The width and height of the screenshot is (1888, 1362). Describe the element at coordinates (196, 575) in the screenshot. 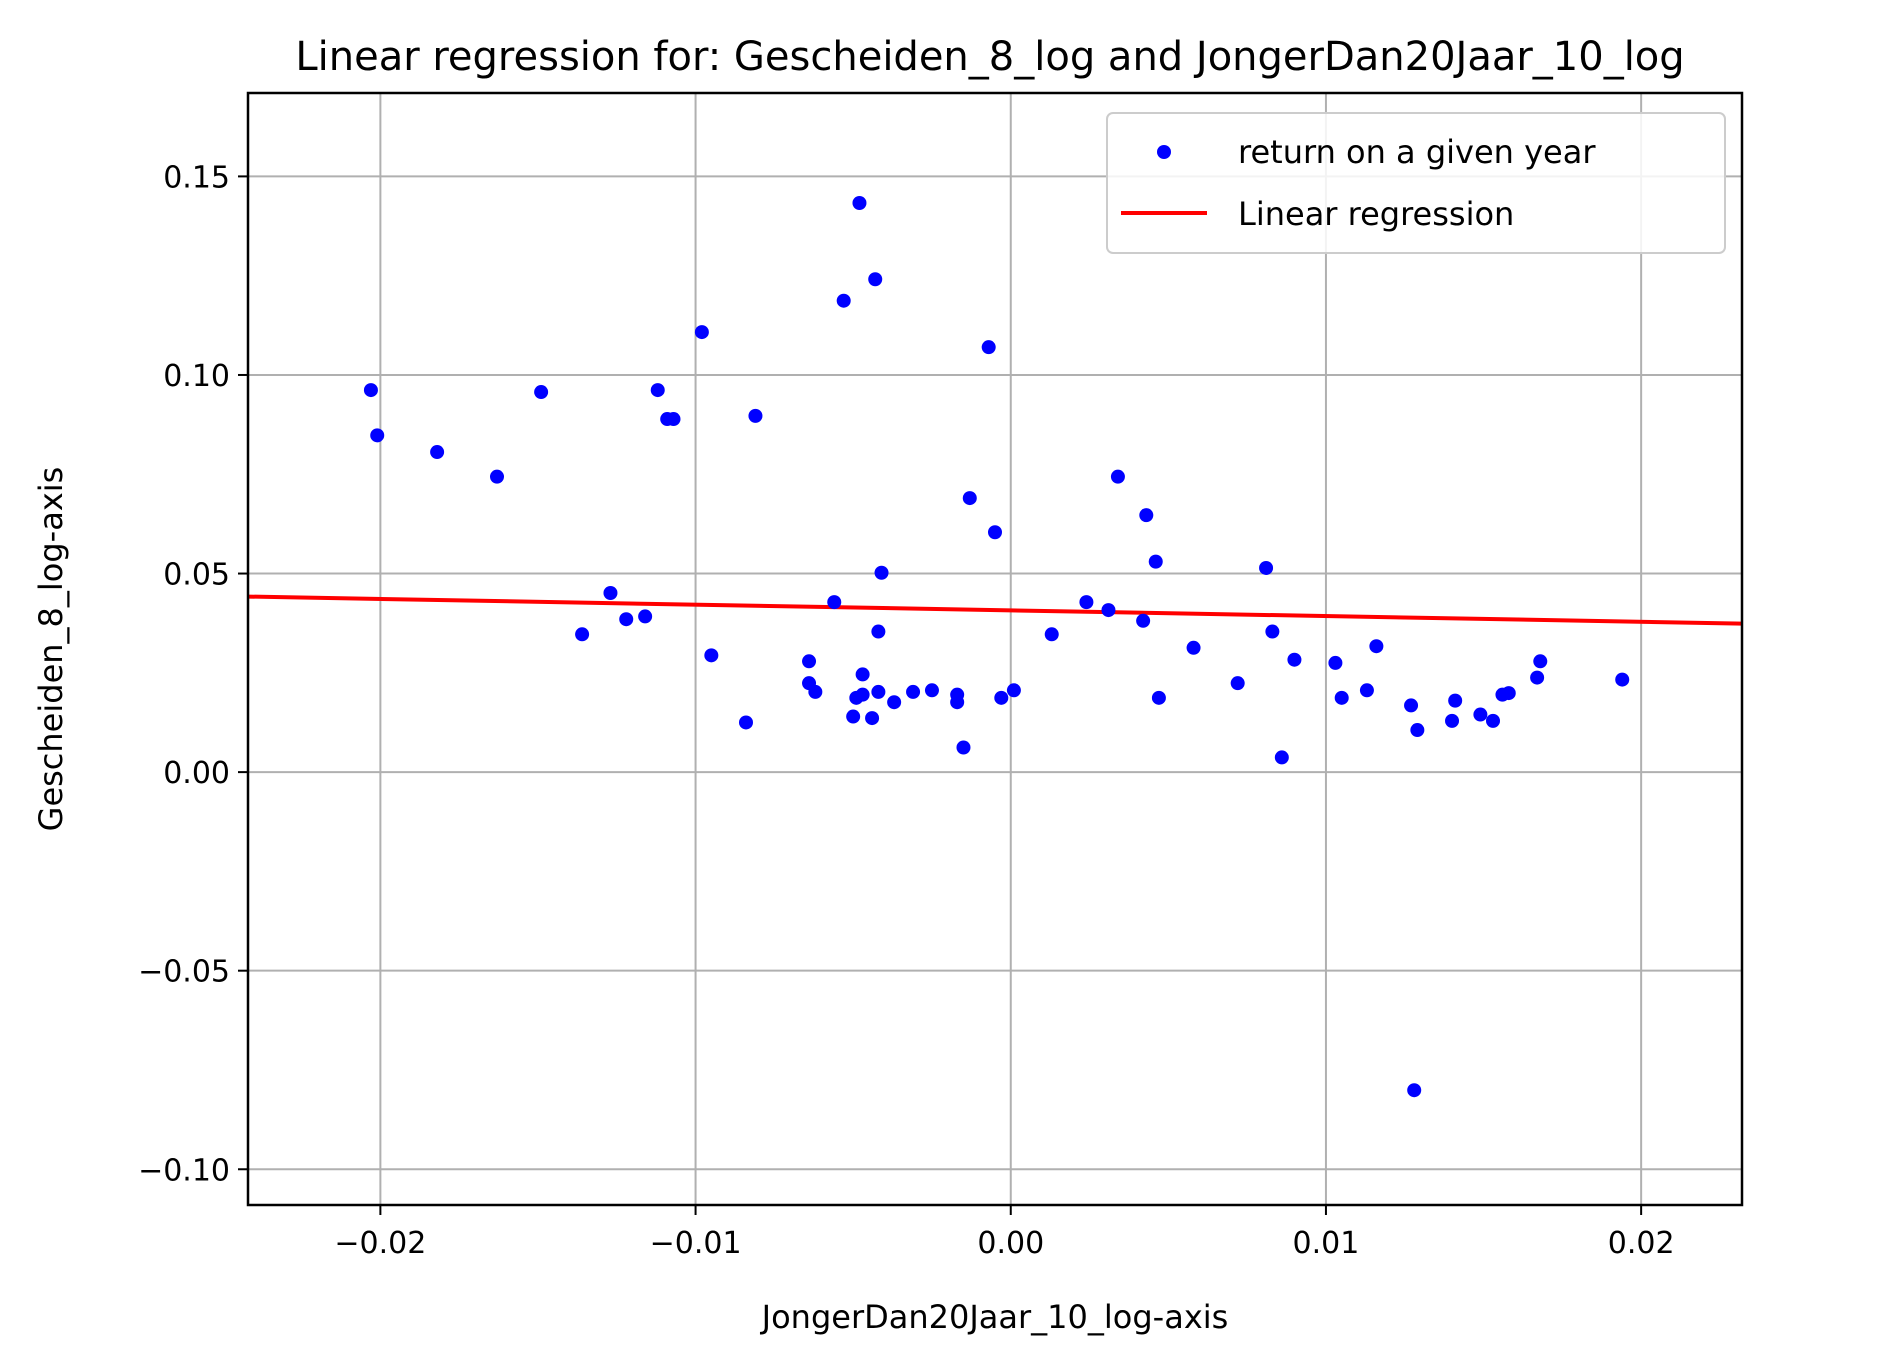

I see `y-tick-label: 0.05` at that location.